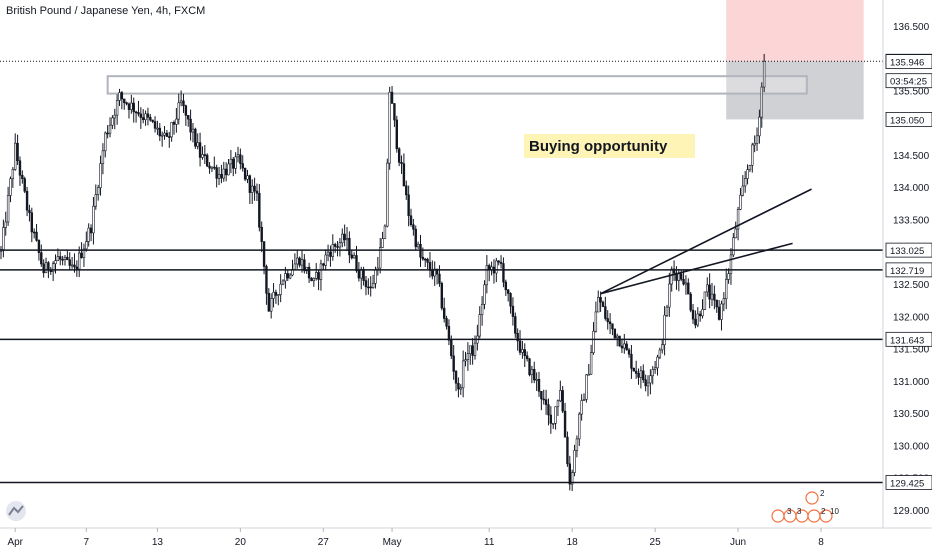 The width and height of the screenshot is (932, 555). I want to click on tradingview-logo-icon, so click(16, 511).